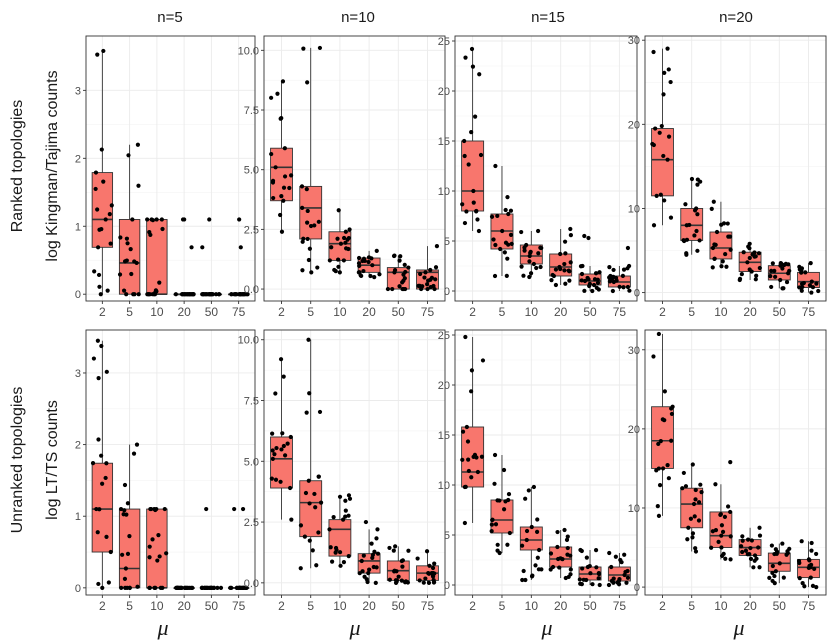 This screenshot has width=830, height=641. What do you see at coordinates (735, 168) in the screenshot?
I see `panel-border` at bounding box center [735, 168].